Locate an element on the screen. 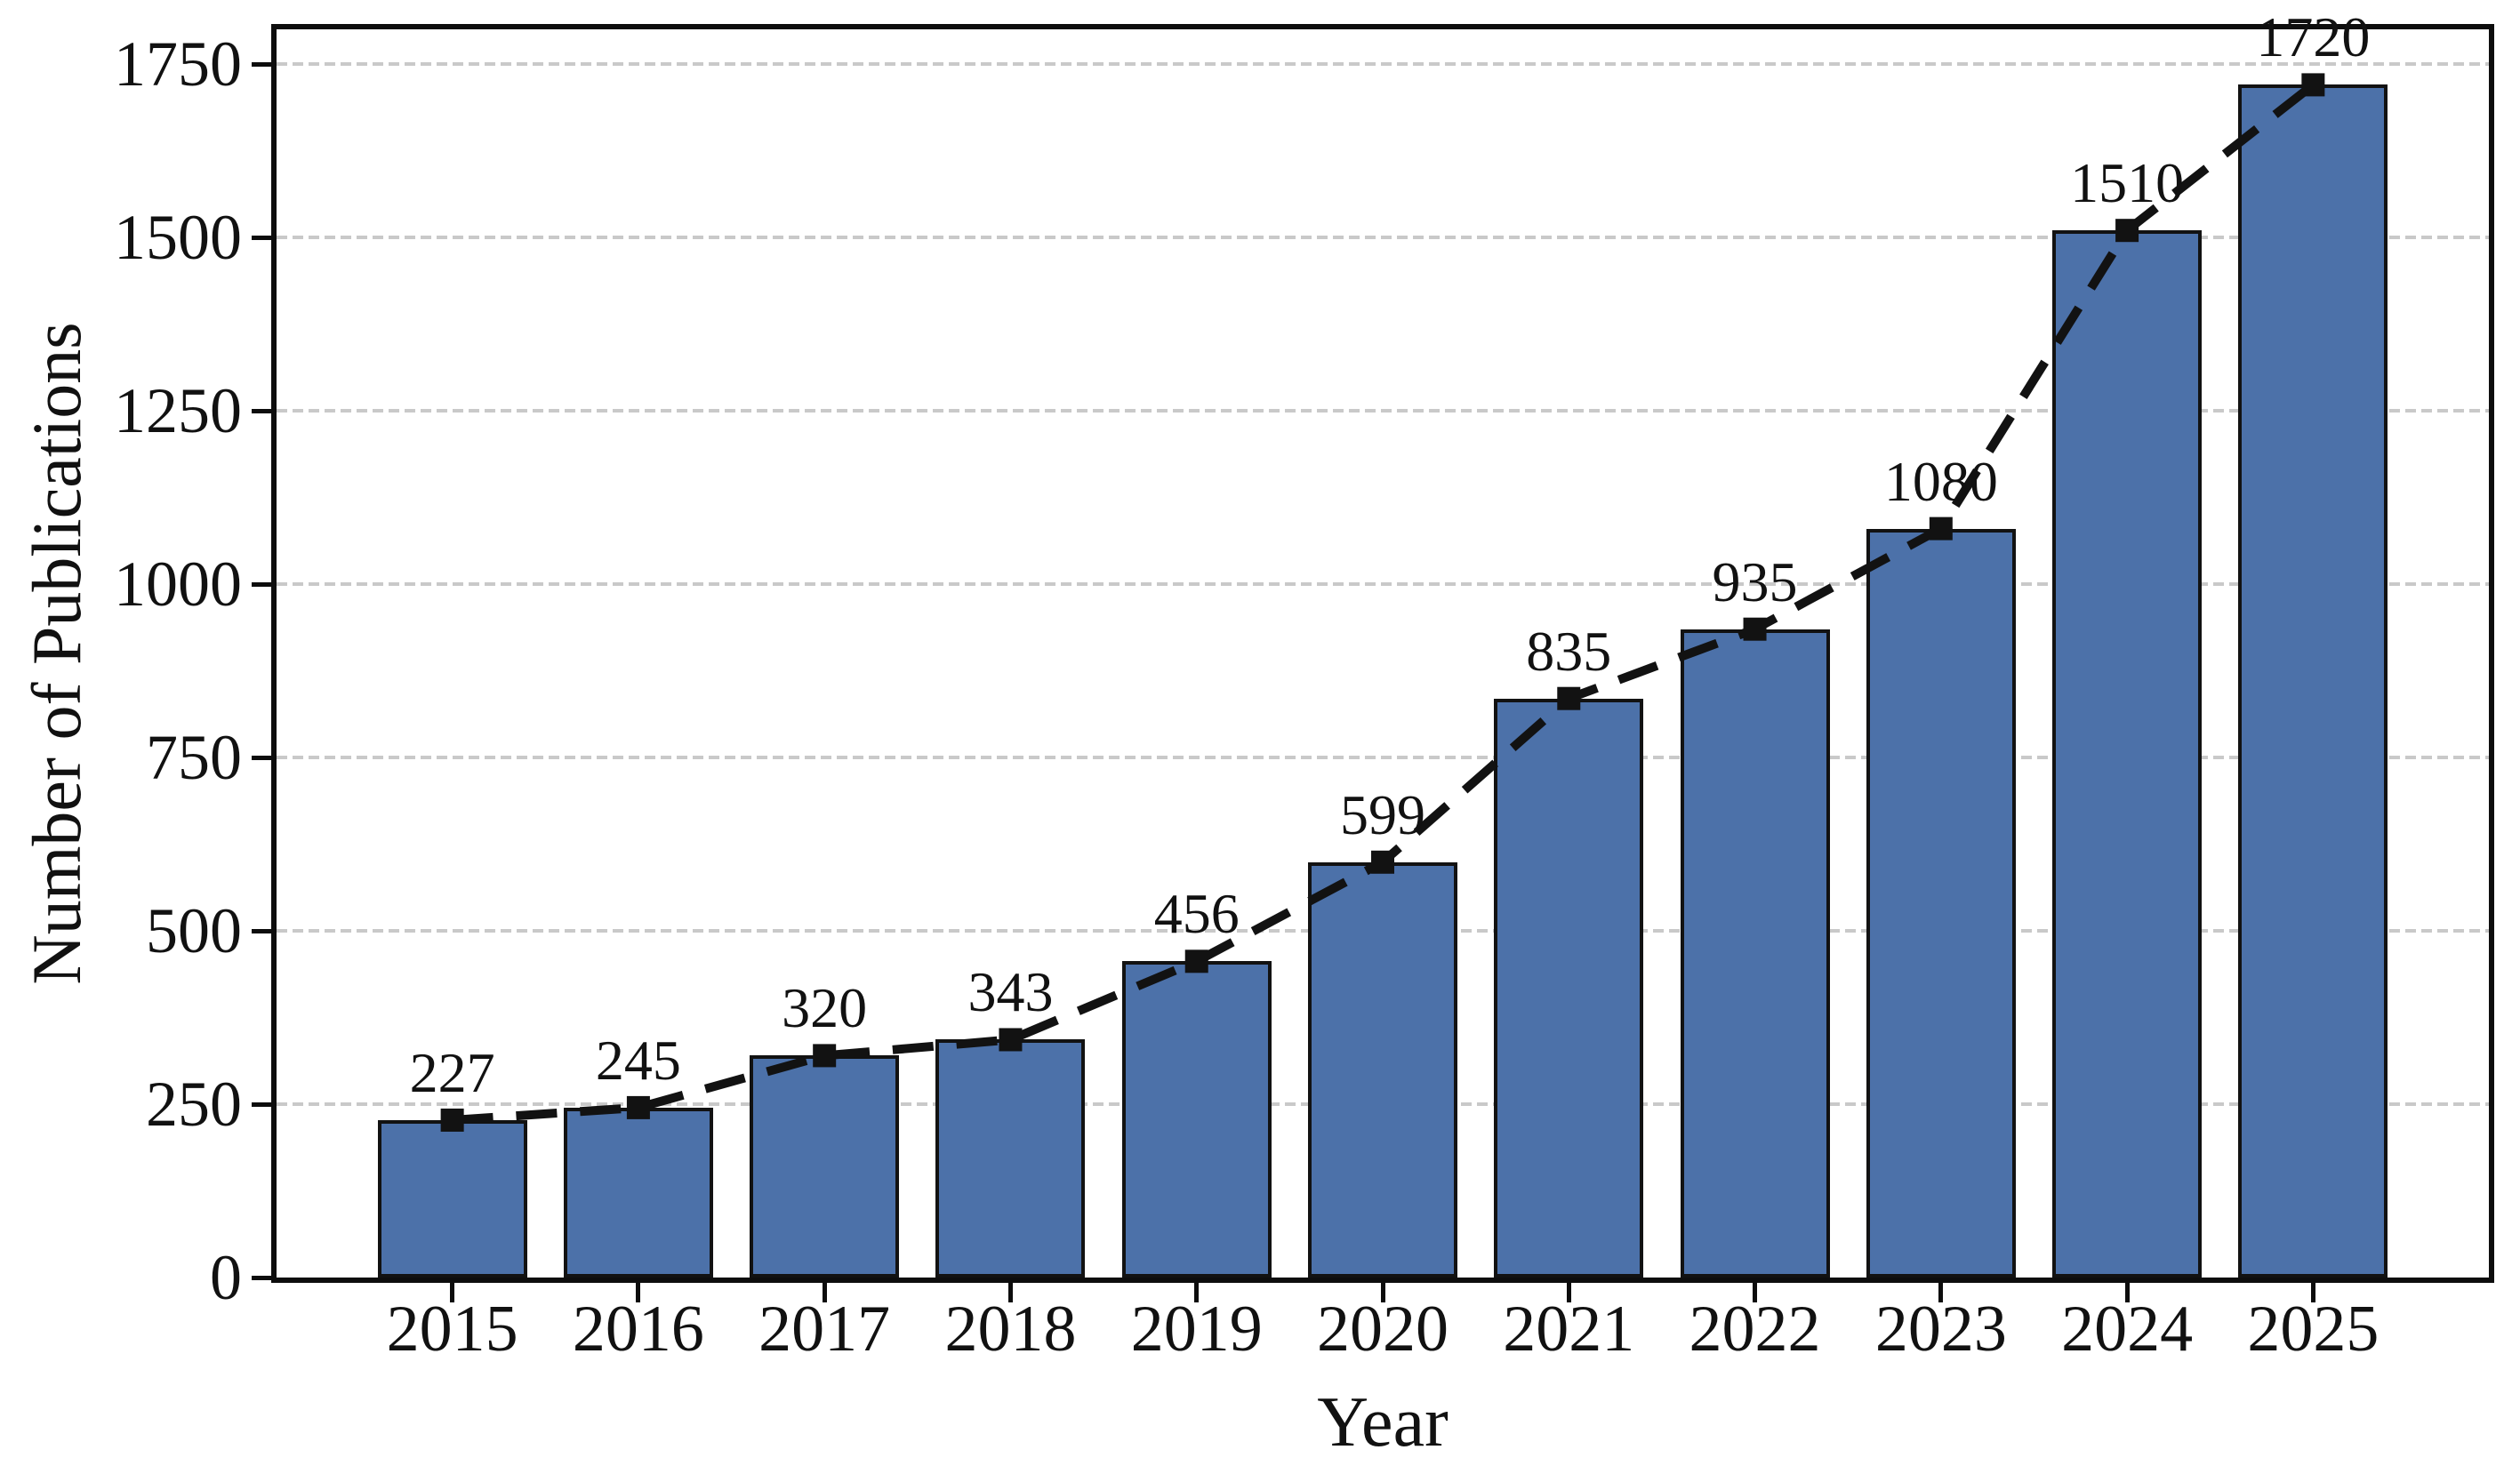 This screenshot has height=1474, width=2520. x-tick-label: 2023 is located at coordinates (1940, 1330).